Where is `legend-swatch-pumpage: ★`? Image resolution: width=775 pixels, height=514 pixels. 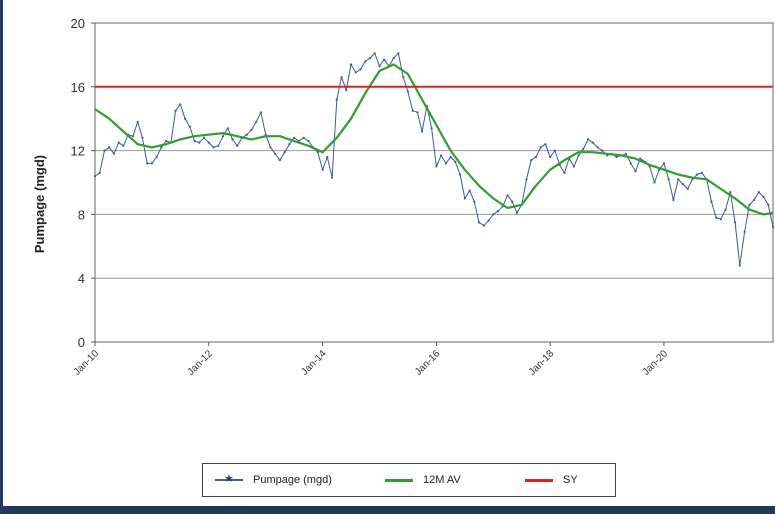
legend-swatch-pumpage: ★ is located at coordinates (229, 479).